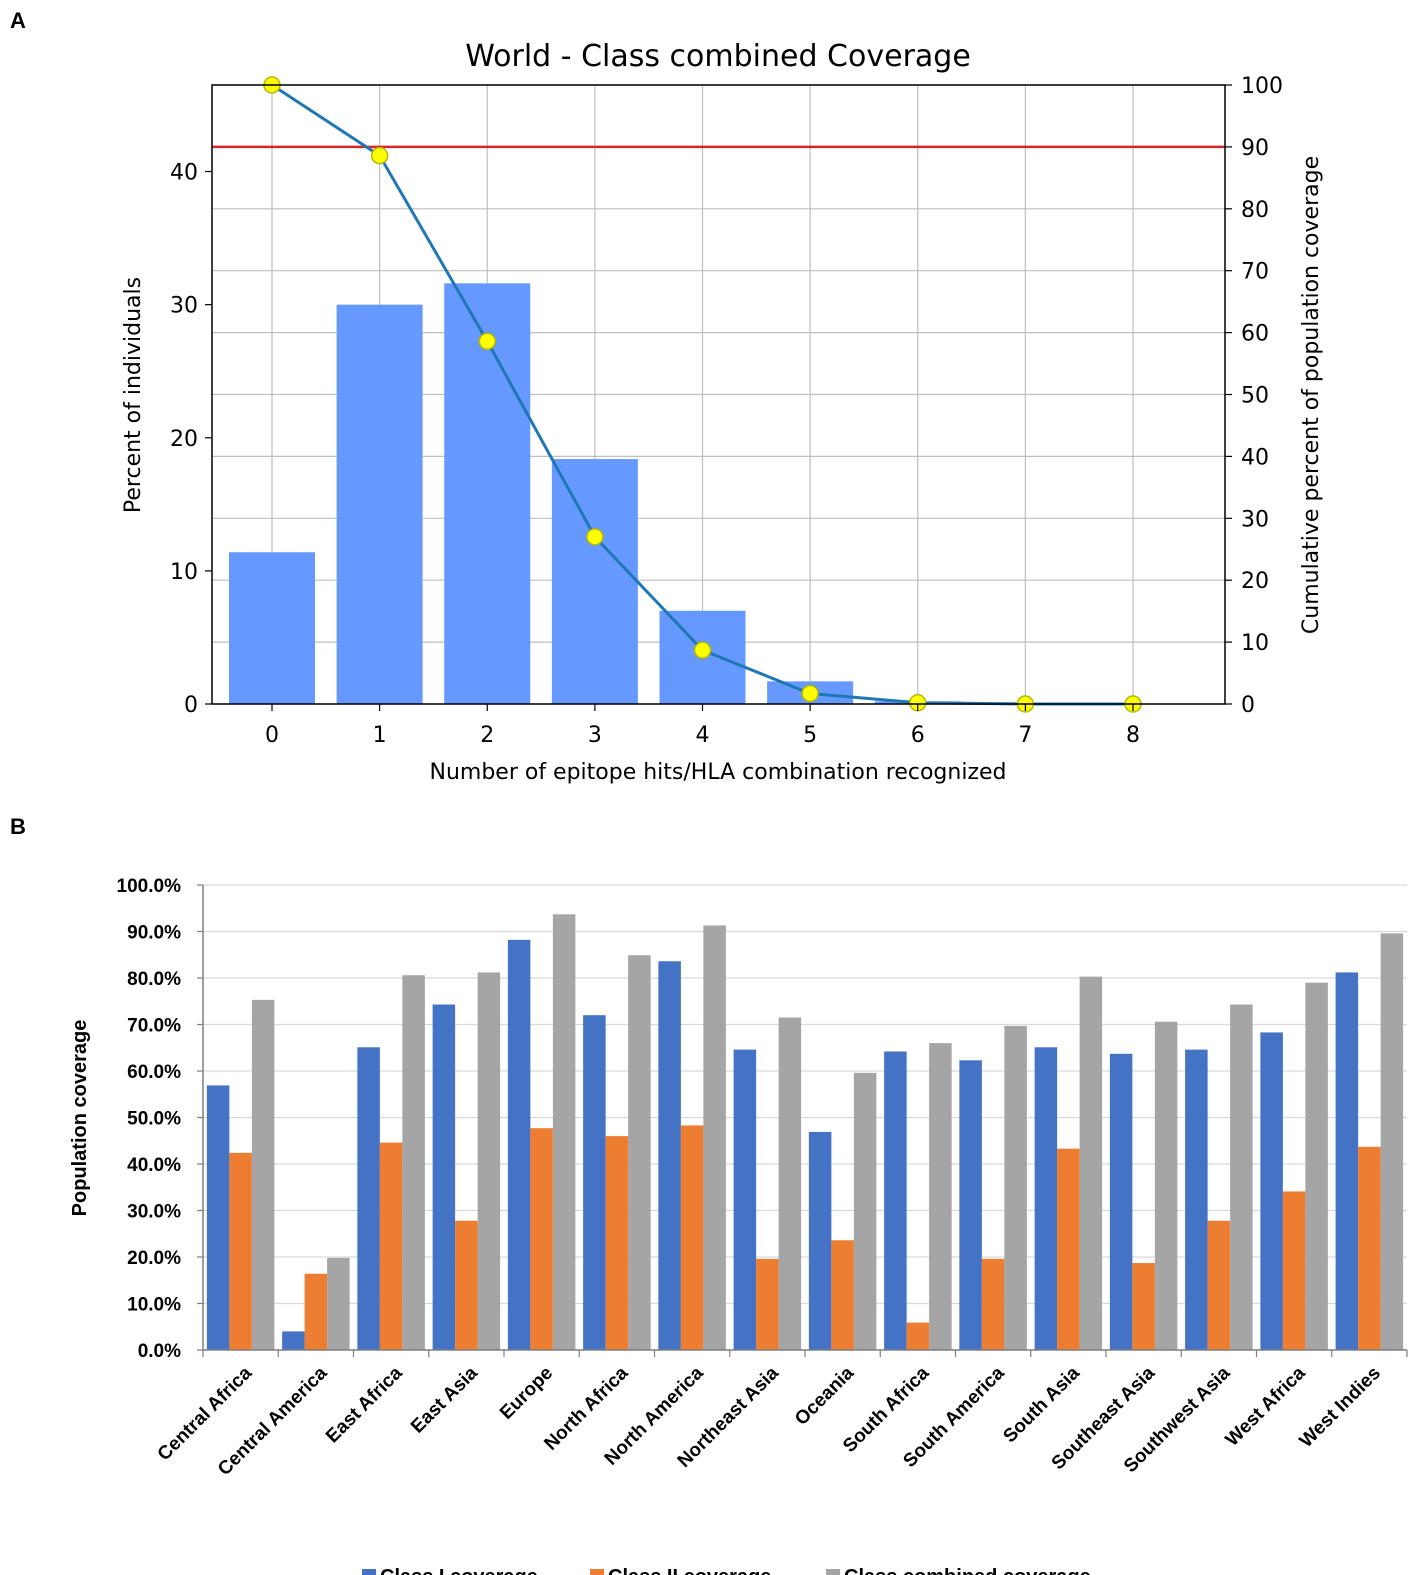 The height and width of the screenshot is (1575, 1417). I want to click on chart-b-bar-oceania-class-ii-coverage, so click(842, 1295).